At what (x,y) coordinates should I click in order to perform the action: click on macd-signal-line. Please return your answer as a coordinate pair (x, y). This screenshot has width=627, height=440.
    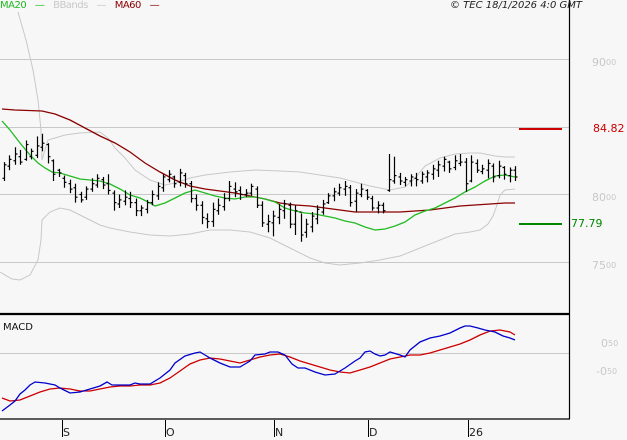
    Looking at the image, I should click on (258, 365).